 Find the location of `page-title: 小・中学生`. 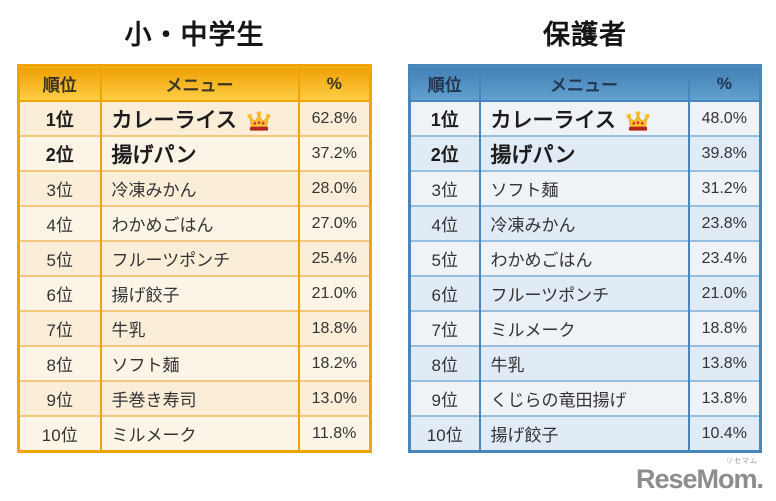

page-title: 小・中学生 is located at coordinates (194, 34).